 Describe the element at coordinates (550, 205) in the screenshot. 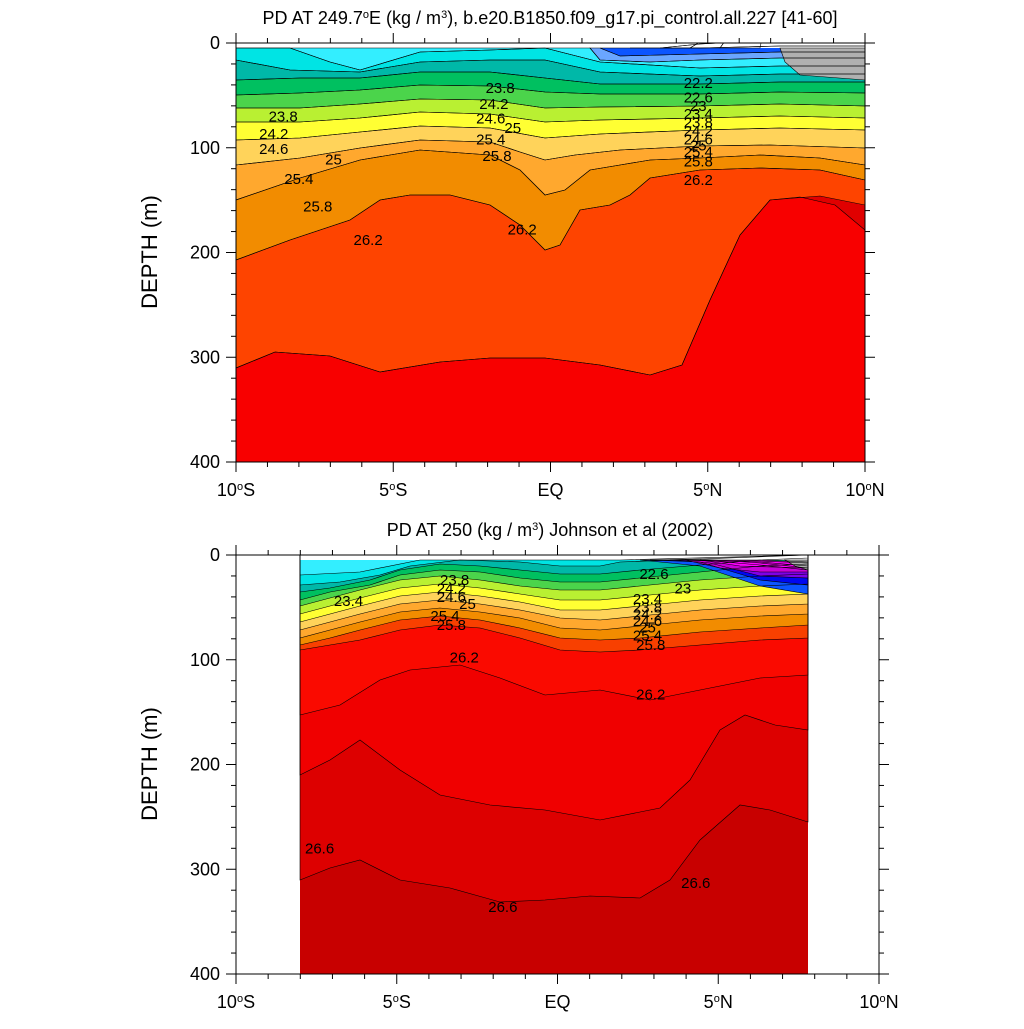

I see `band-25.8` at that location.